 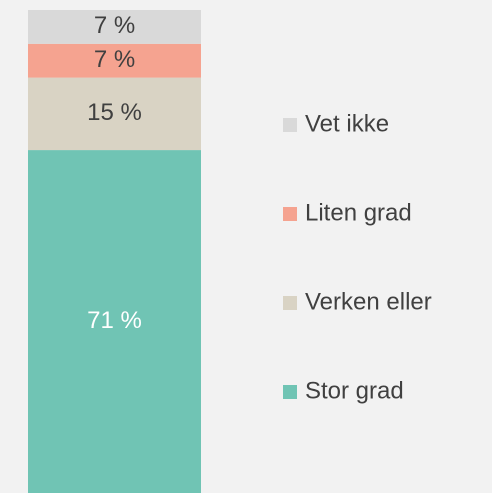 I want to click on legend-label: Vet ikke, so click(x=347, y=123).